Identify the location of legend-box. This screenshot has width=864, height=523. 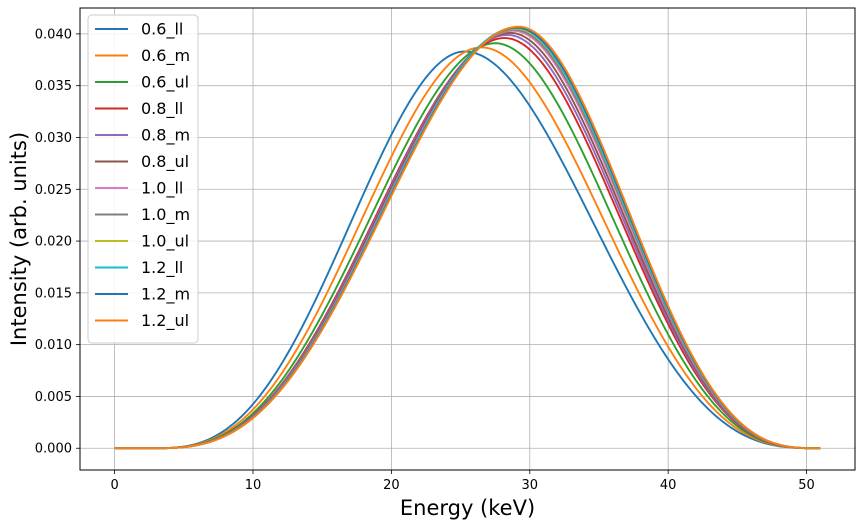
(143, 179).